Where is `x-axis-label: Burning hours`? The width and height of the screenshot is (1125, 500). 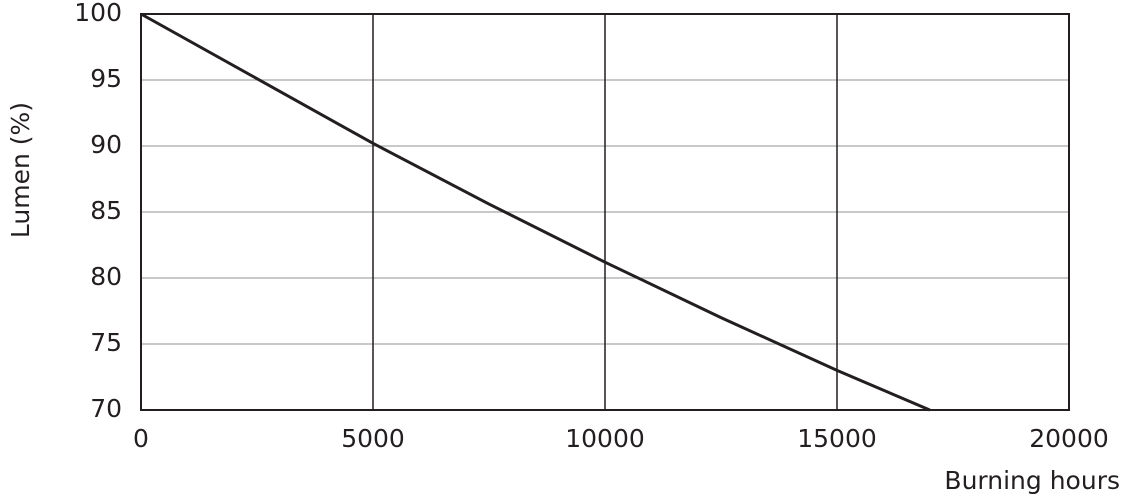
x-axis-label: Burning hours is located at coordinates (1032, 480).